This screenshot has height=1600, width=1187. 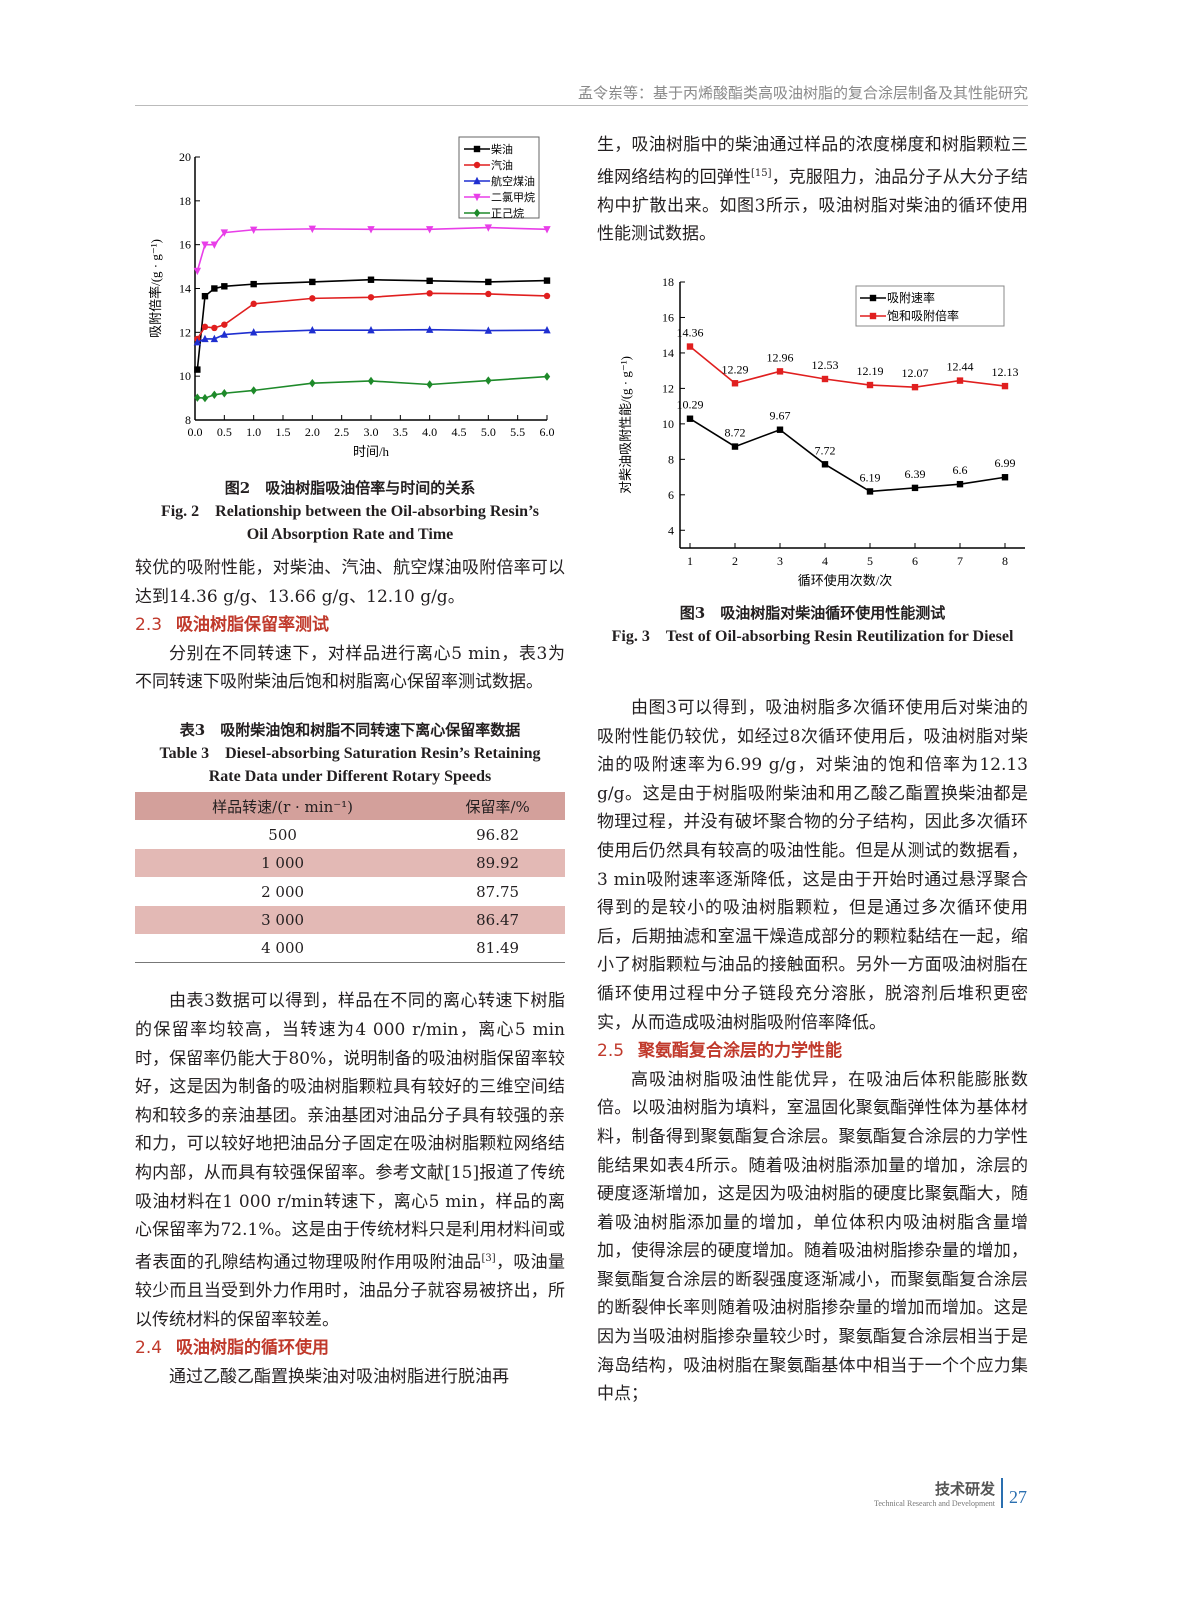 What do you see at coordinates (780, 357) in the screenshot?
I see `data-label: 12.96` at bounding box center [780, 357].